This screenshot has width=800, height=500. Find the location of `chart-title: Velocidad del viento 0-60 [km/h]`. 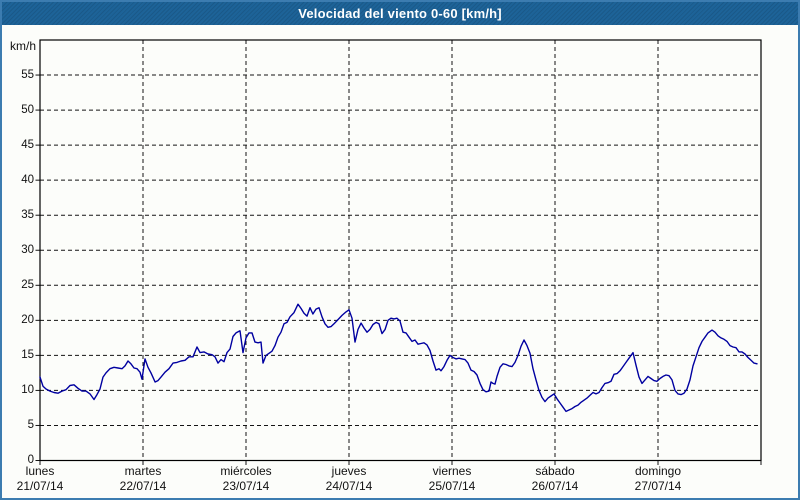

chart-title: Velocidad del viento 0-60 [km/h] is located at coordinates (400, 13).